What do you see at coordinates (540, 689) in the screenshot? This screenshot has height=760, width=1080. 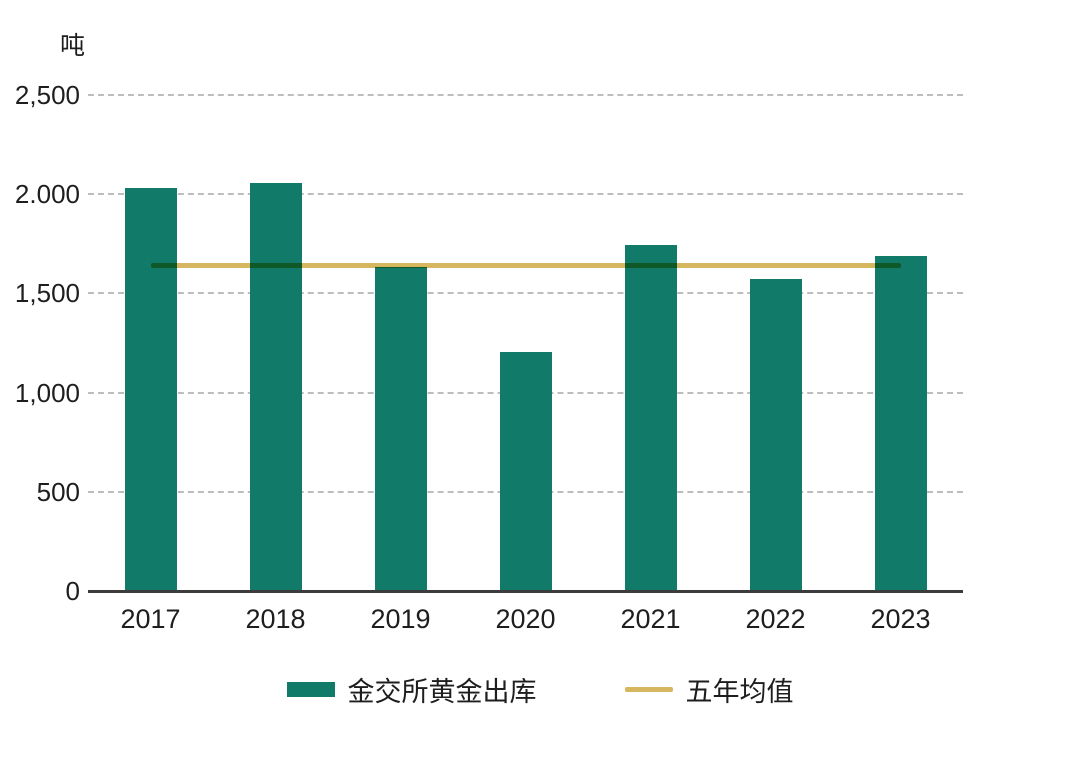 I see `legend: 金交所黄金出库 五年均值` at bounding box center [540, 689].